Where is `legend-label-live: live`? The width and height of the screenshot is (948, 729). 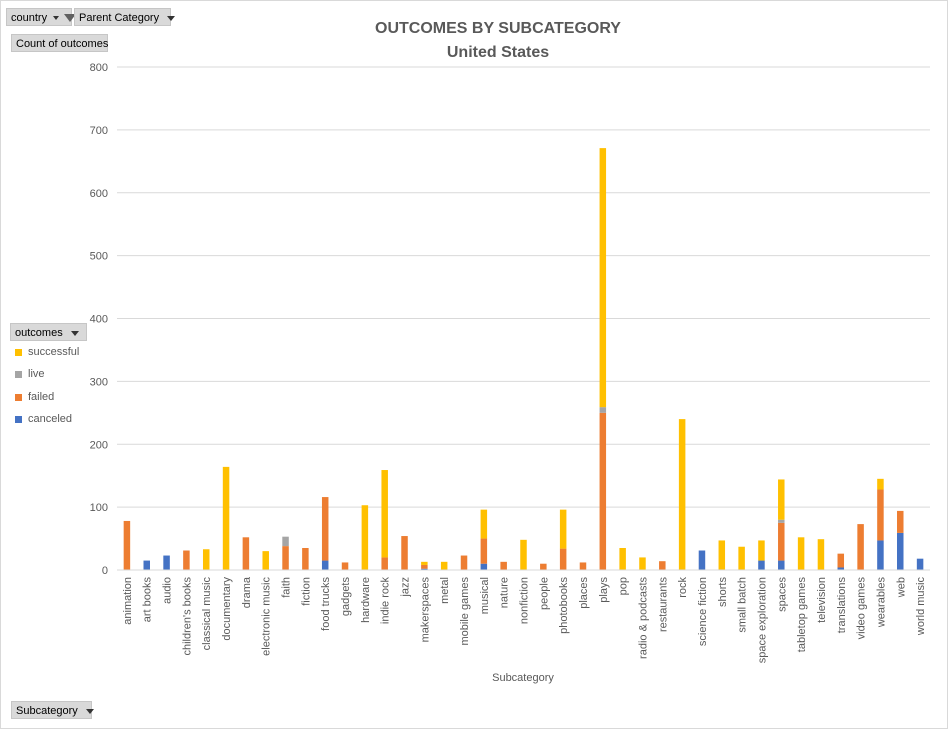
legend-label-live: live is located at coordinates (36, 374).